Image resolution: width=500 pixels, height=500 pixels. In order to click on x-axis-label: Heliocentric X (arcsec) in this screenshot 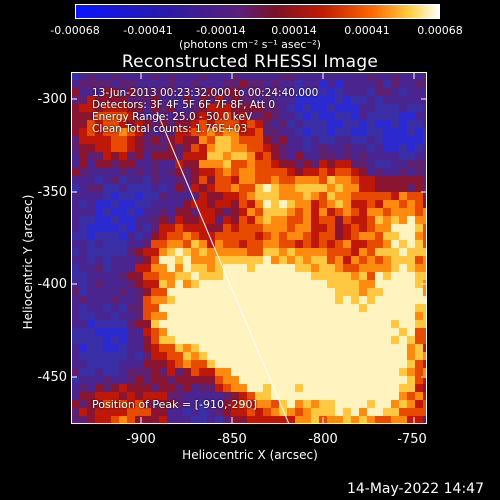, I will do `click(250, 455)`.